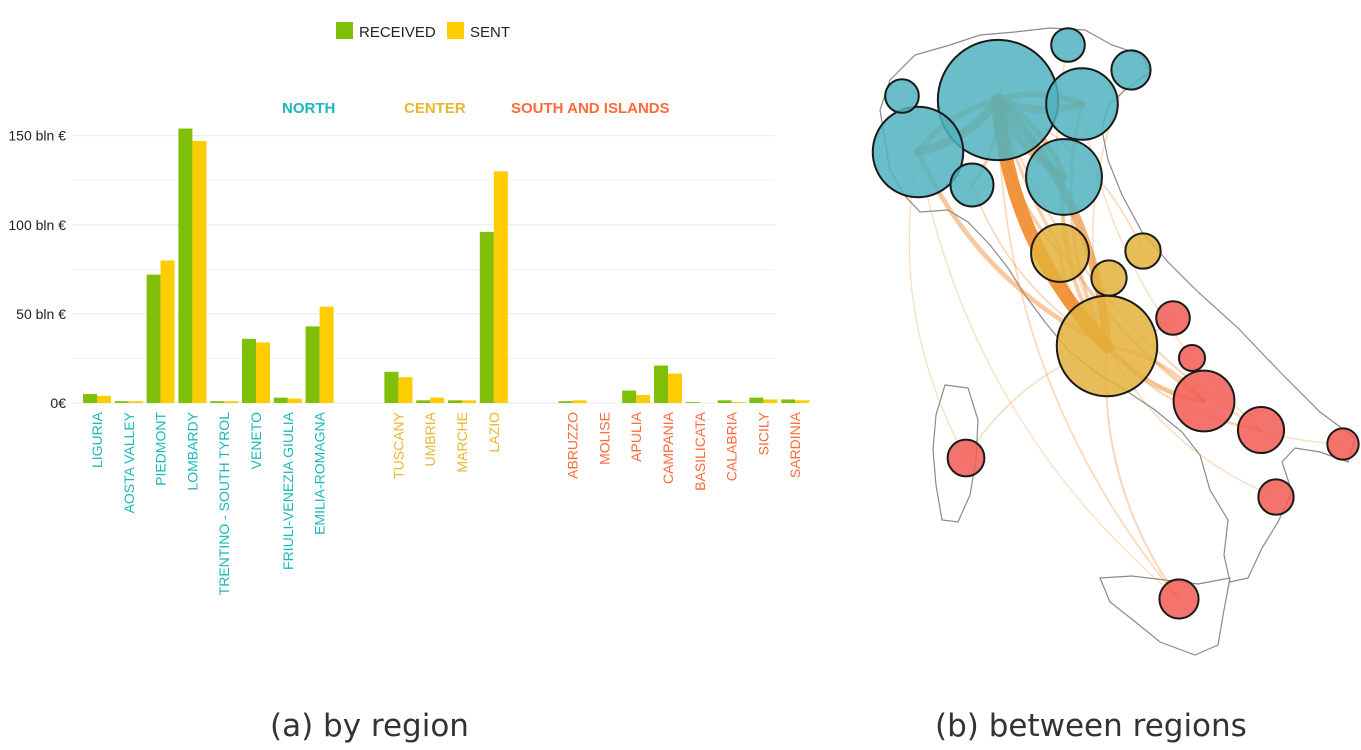  Describe the element at coordinates (37, 136) in the screenshot. I see `y-tick-label: 150 bln €` at that location.